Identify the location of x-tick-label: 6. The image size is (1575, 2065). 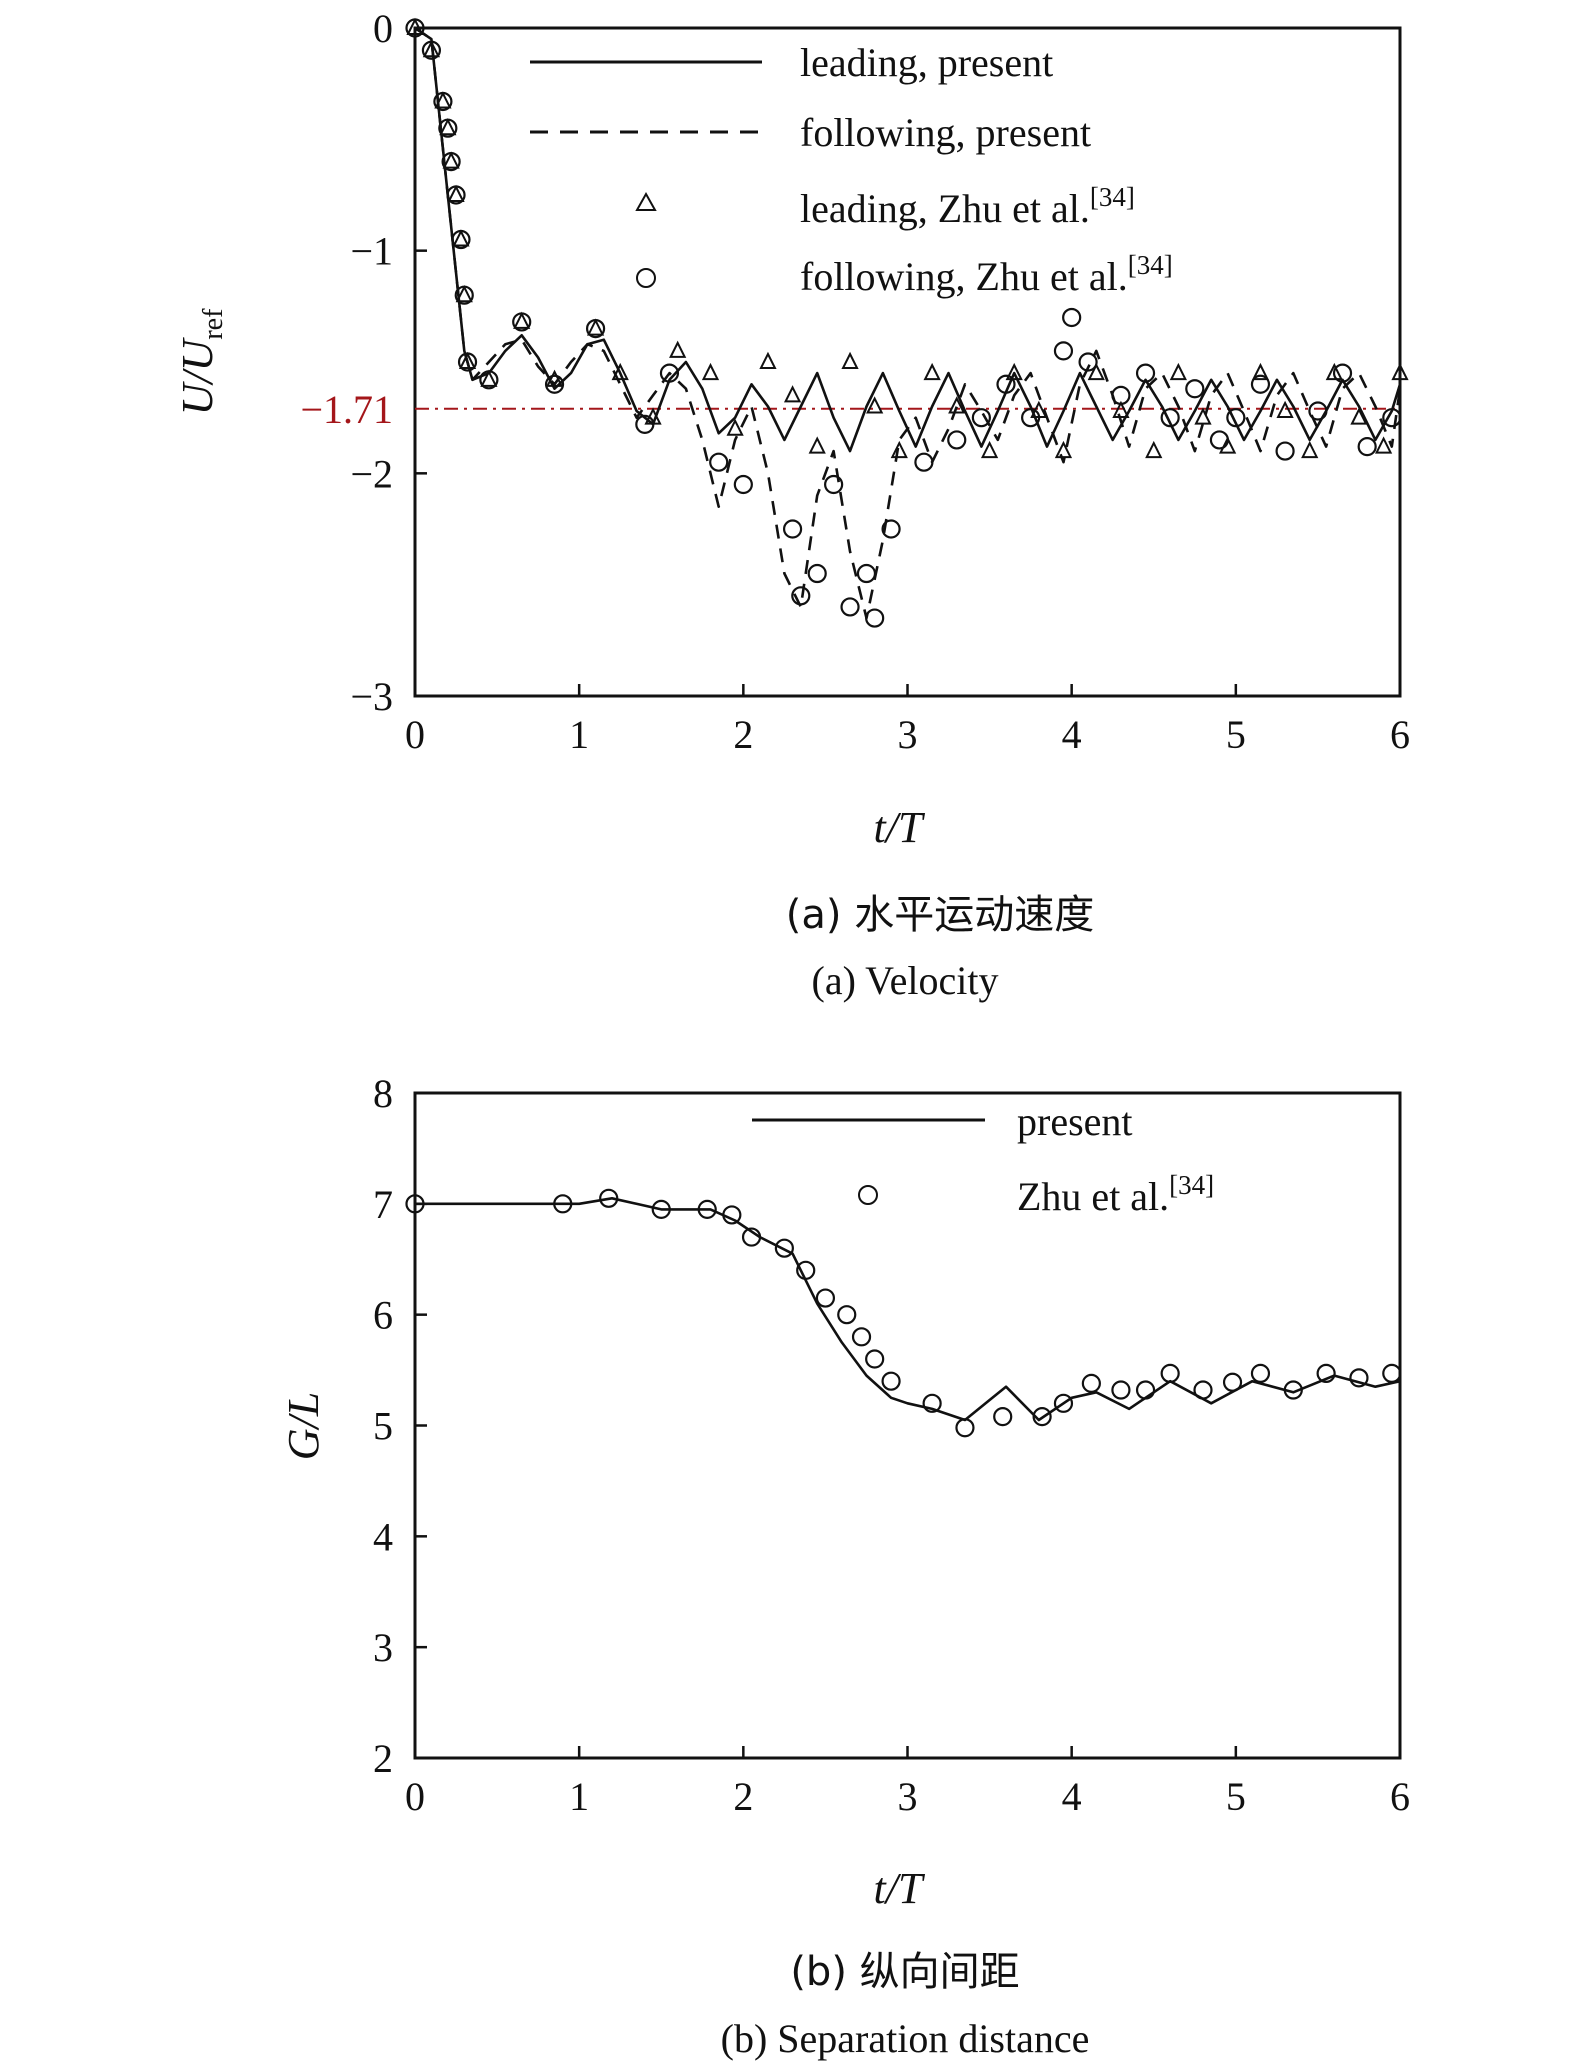
(1400, 1796).